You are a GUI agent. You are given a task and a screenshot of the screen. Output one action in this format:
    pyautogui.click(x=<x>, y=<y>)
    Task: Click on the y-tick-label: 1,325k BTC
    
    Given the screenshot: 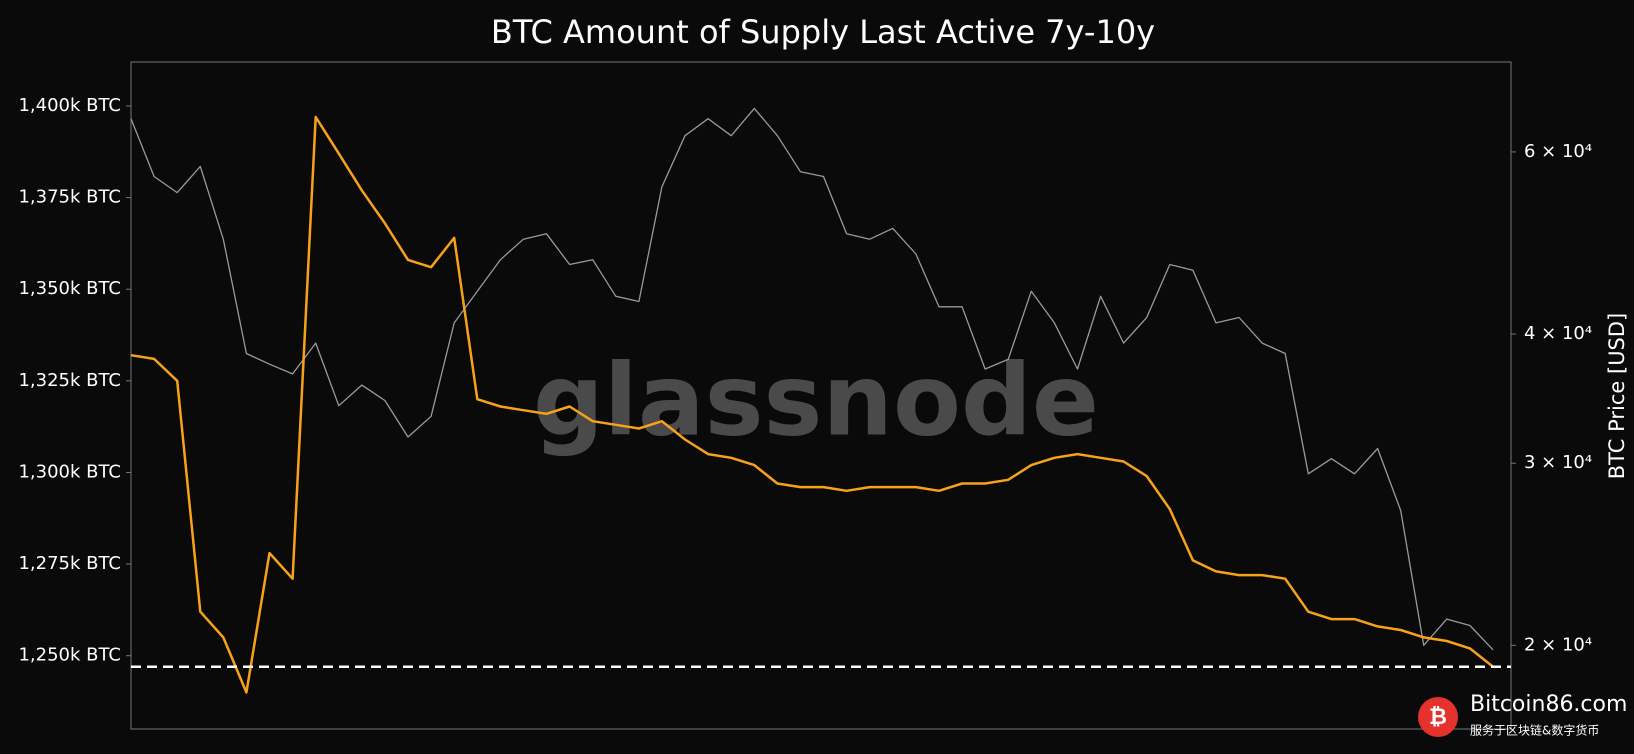 What is the action you would take?
    pyautogui.click(x=69, y=380)
    